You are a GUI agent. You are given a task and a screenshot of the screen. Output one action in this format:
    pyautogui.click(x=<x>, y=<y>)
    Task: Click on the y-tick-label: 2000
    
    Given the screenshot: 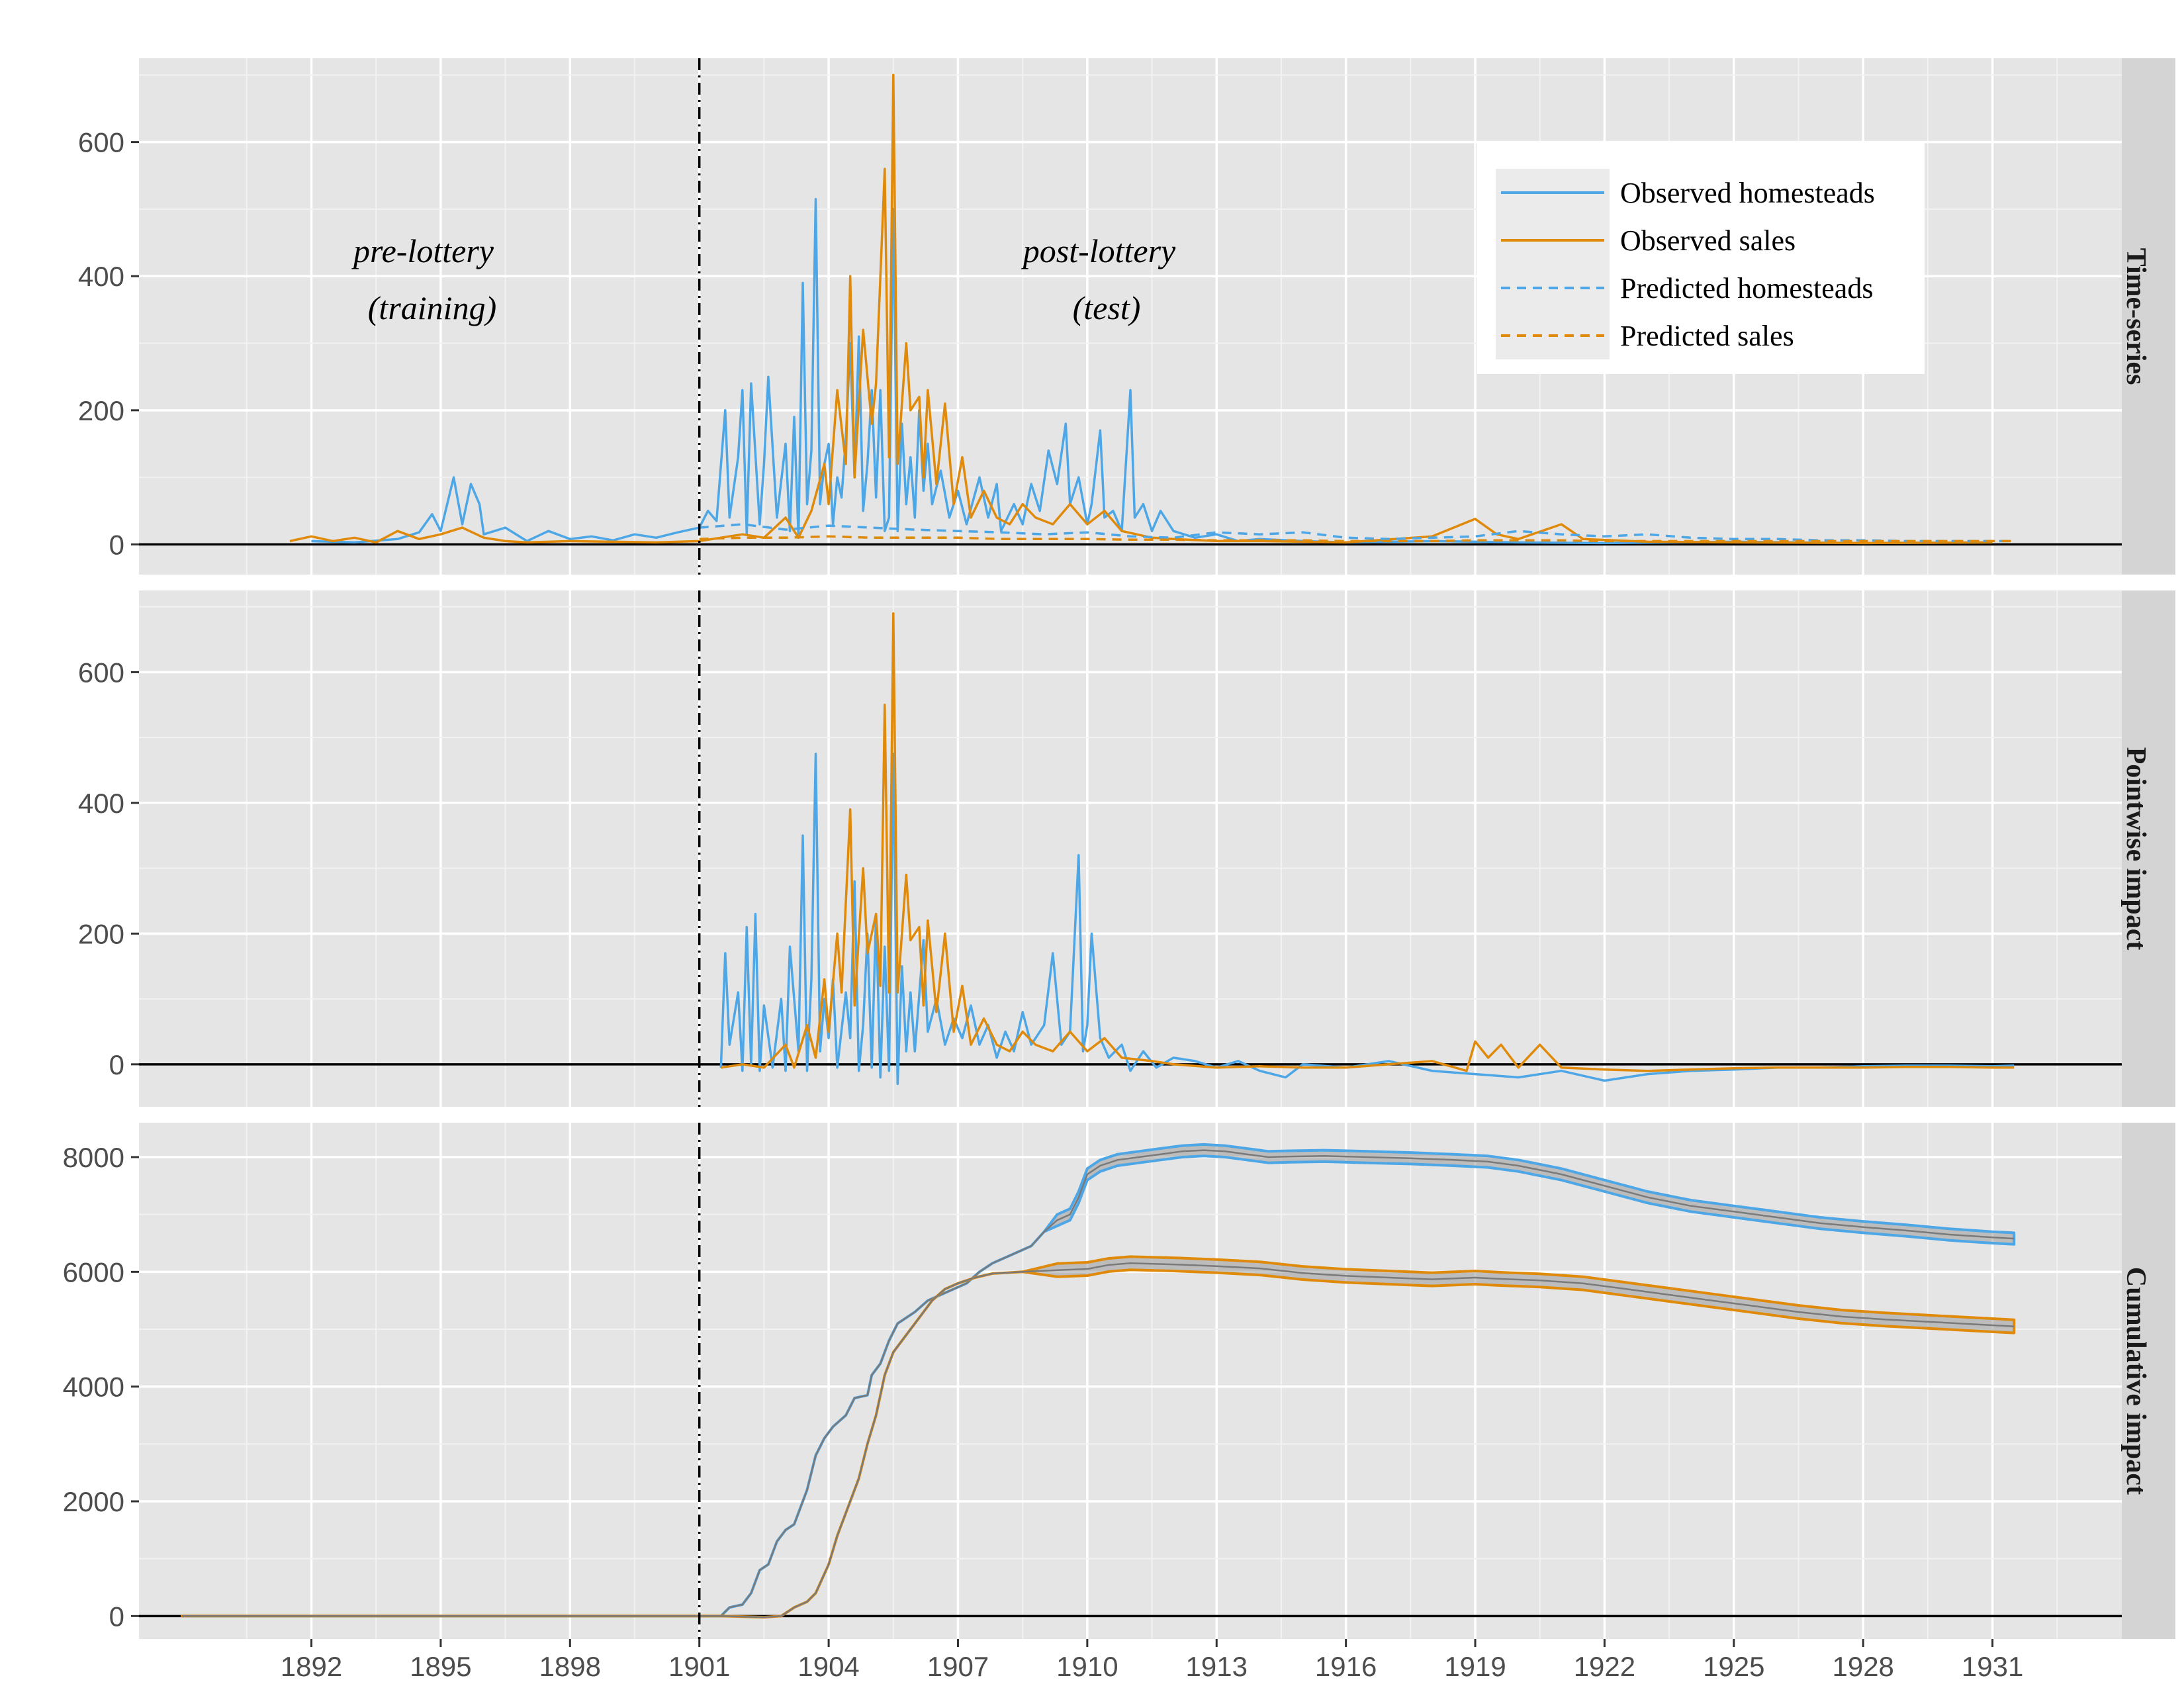 What is the action you would take?
    pyautogui.click(x=93, y=1501)
    